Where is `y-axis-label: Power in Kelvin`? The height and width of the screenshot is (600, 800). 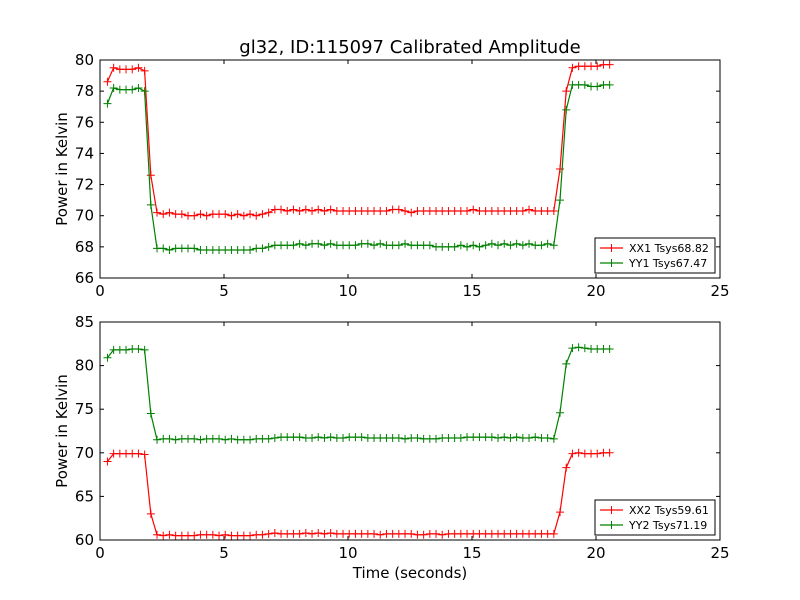 y-axis-label: Power in Kelvin is located at coordinates (62, 169).